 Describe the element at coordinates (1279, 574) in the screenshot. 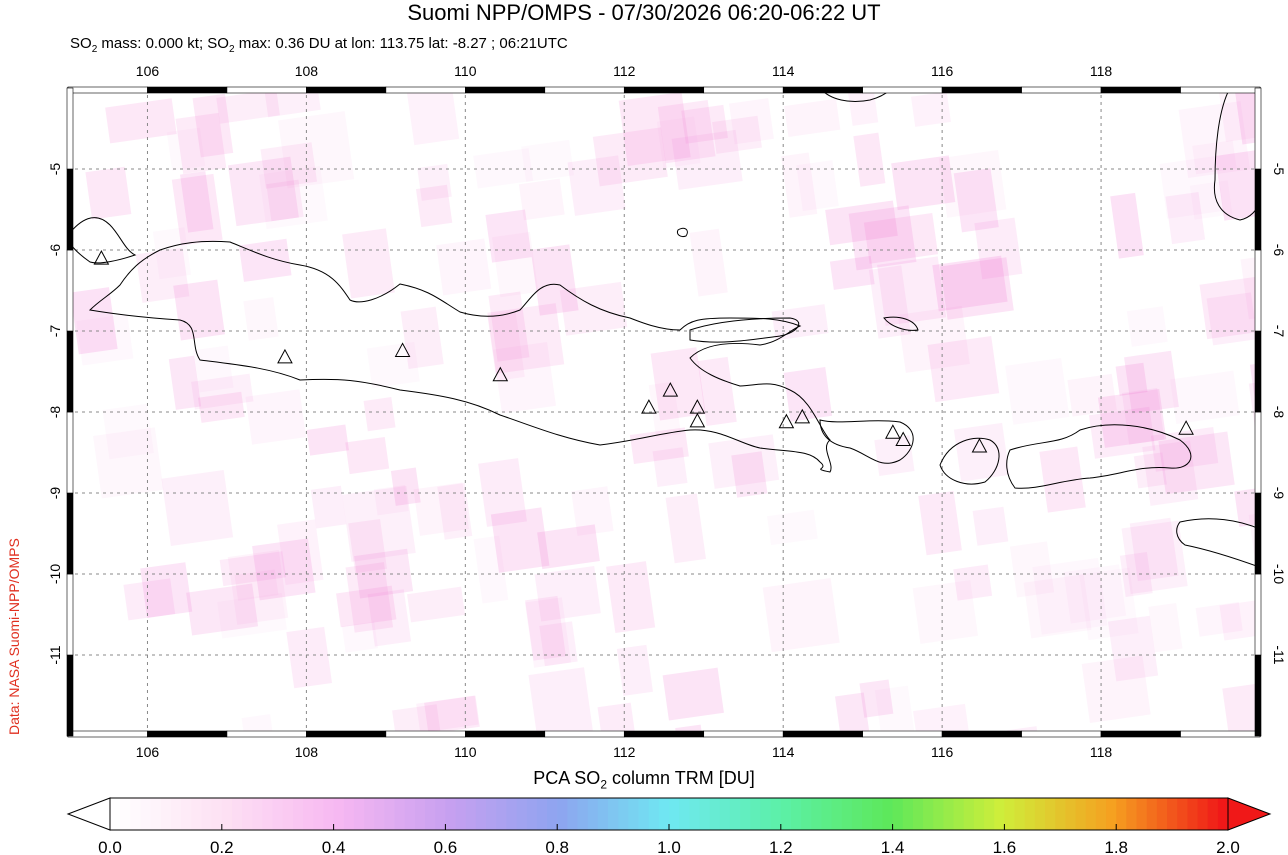

I see `lat-tick-label-right: -10` at that location.